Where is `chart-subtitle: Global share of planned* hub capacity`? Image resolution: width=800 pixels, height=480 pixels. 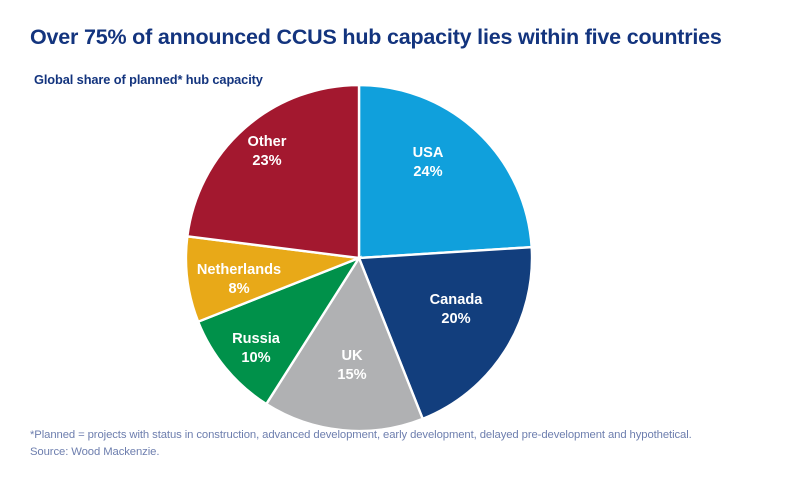
chart-subtitle: Global share of planned* hub capacity is located at coordinates (148, 79).